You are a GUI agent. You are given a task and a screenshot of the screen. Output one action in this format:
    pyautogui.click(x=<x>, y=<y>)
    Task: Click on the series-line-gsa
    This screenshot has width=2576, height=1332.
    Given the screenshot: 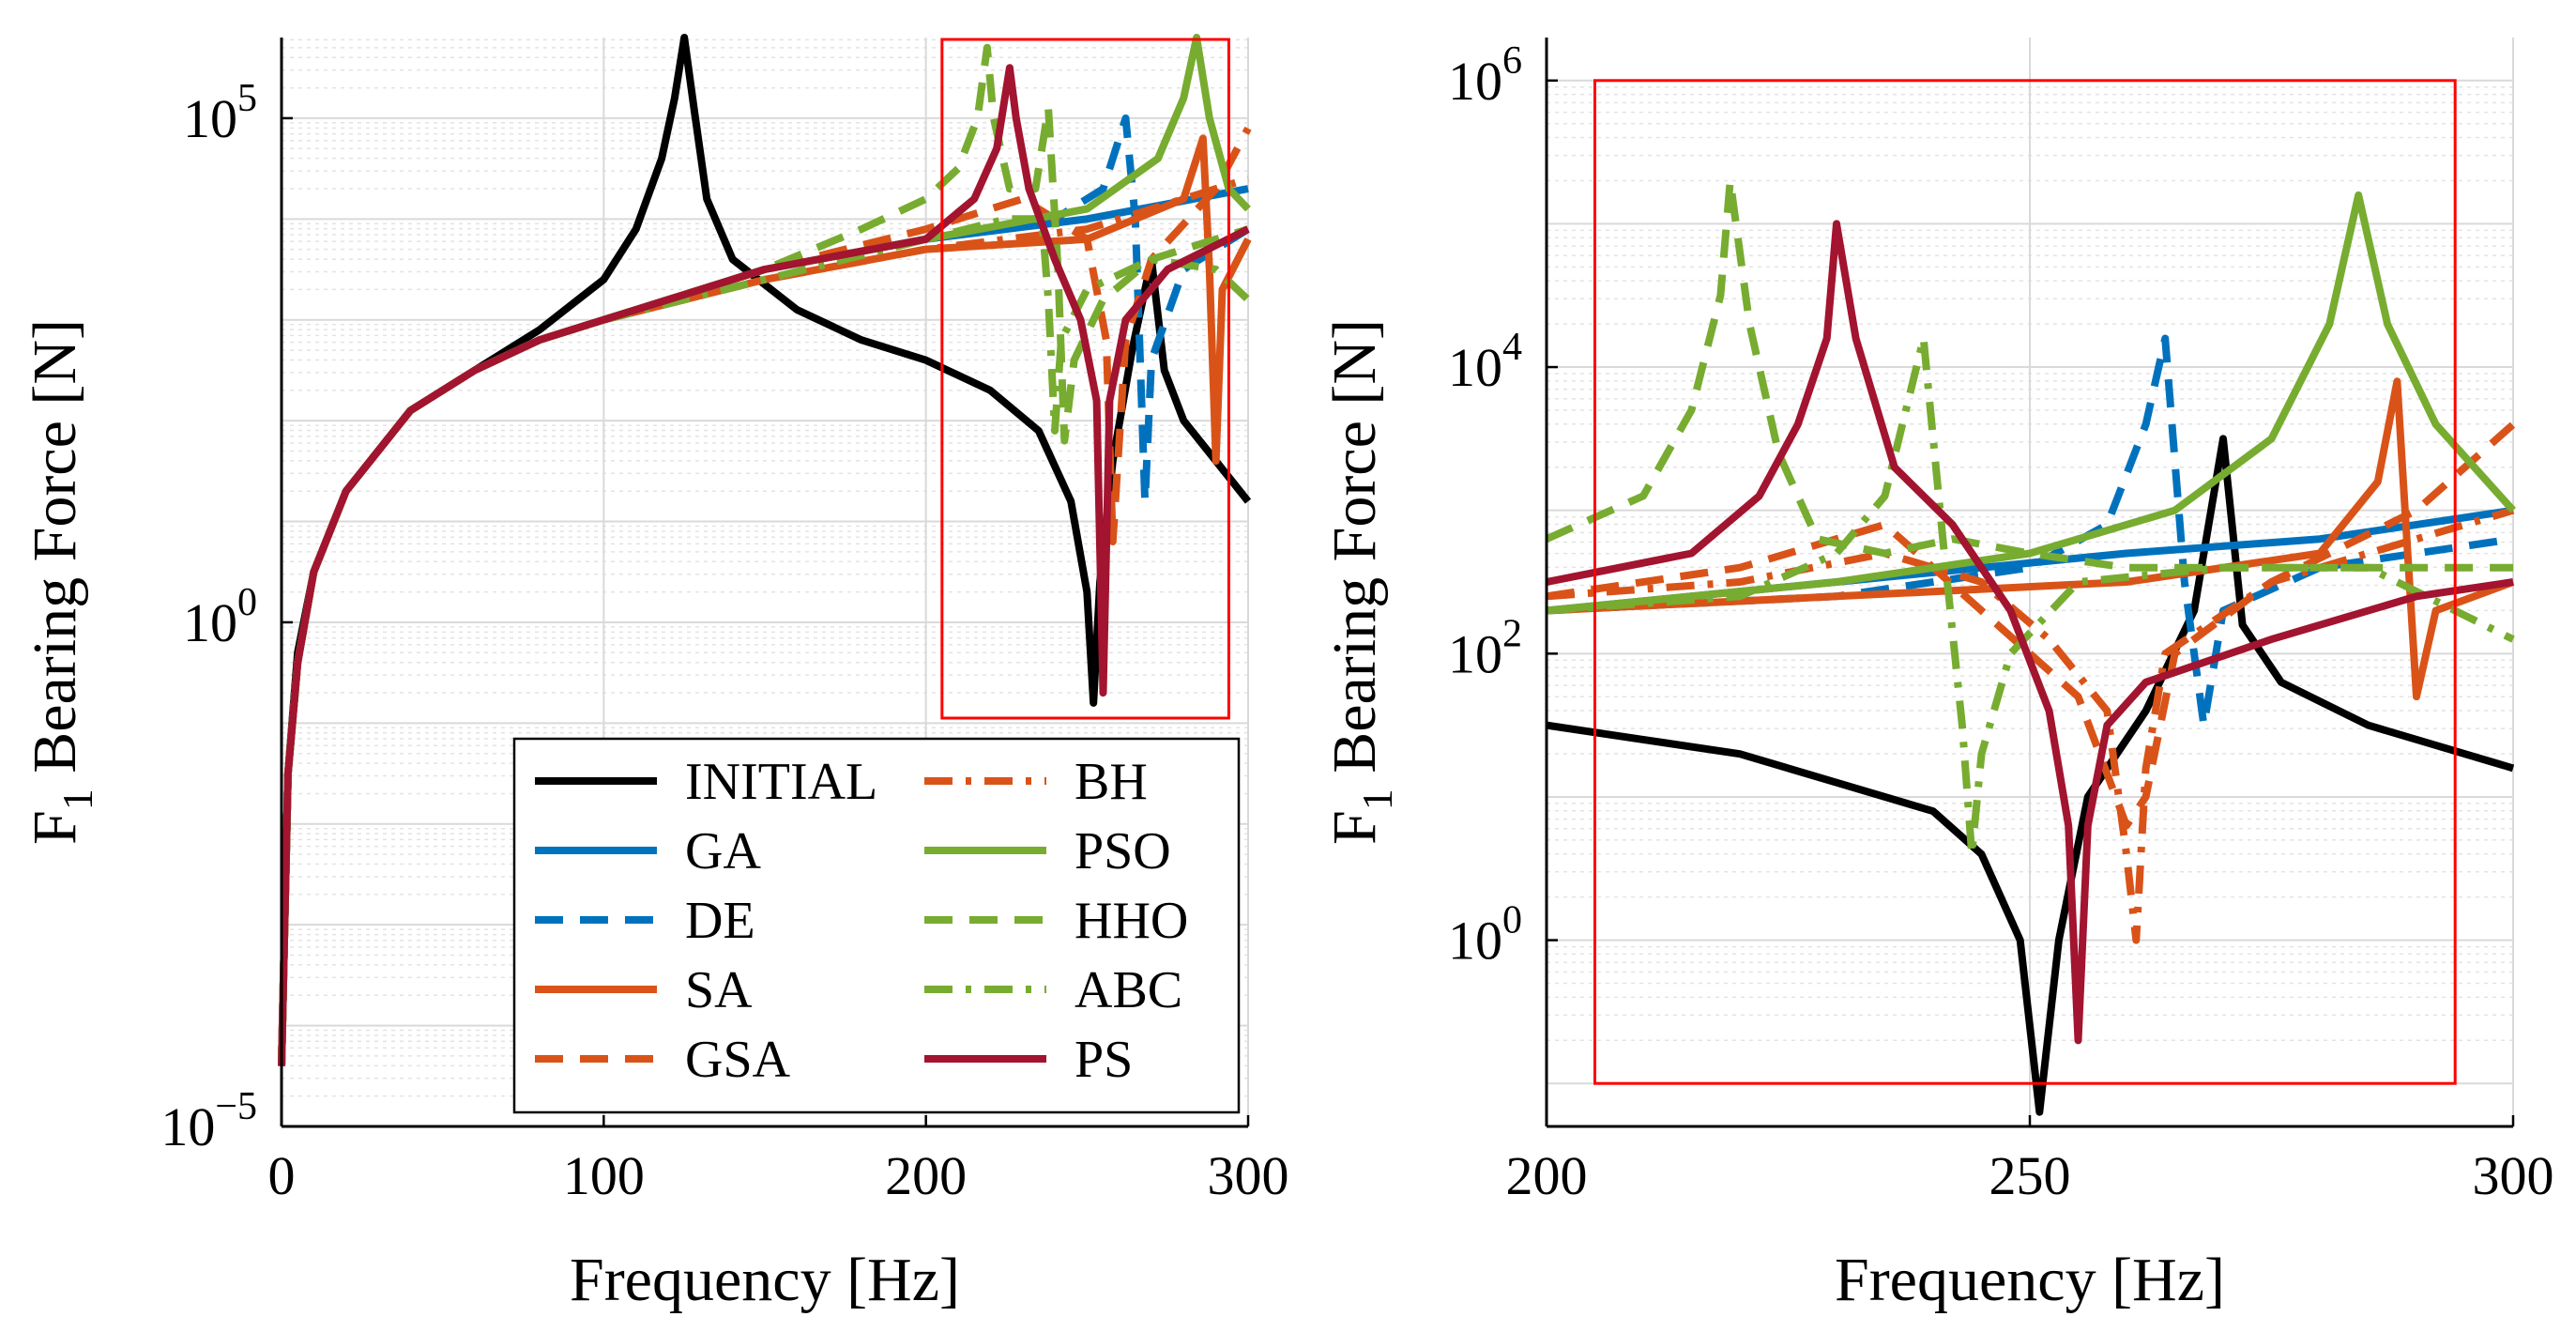 What is the action you would take?
    pyautogui.click(x=2031, y=625)
    